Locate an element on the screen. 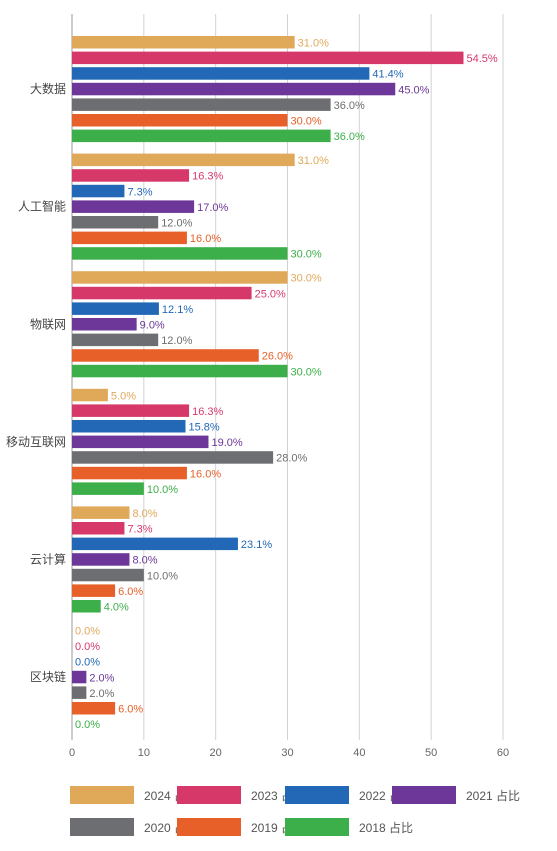 The image size is (557, 851). data-label: 25.0% is located at coordinates (270, 294).